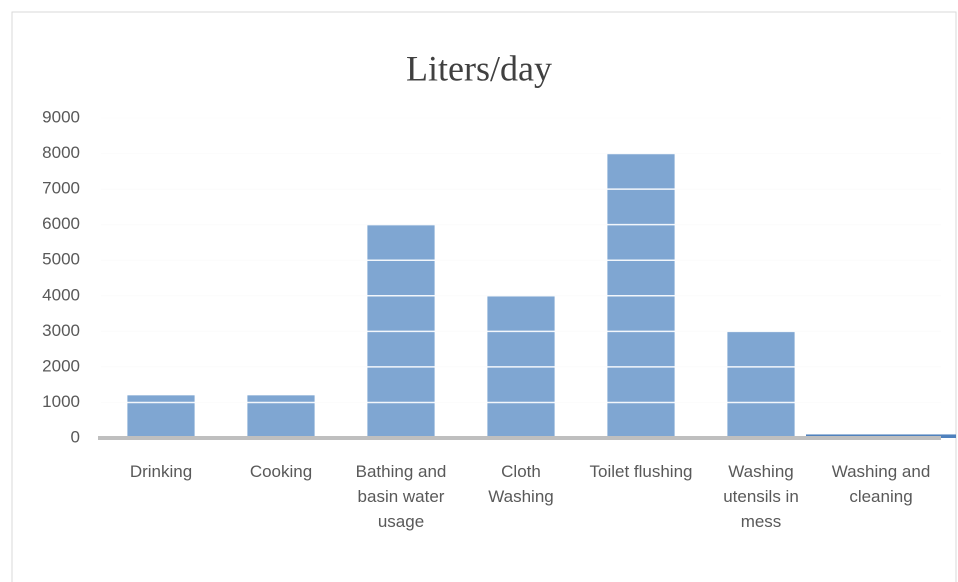  What do you see at coordinates (61, 365) in the screenshot?
I see `y-tick-label: 2000` at bounding box center [61, 365].